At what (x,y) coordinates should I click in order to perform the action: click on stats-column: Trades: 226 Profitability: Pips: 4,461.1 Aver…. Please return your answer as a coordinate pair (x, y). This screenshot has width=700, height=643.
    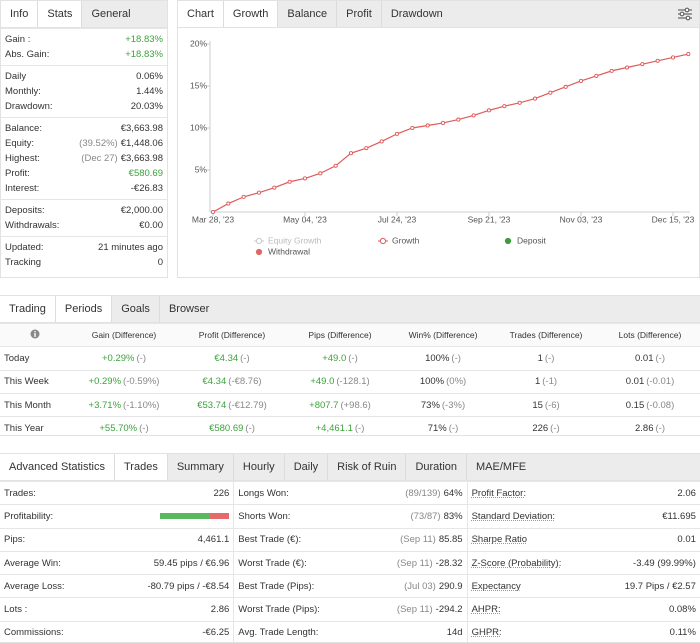
    Looking at the image, I should click on (117, 561).